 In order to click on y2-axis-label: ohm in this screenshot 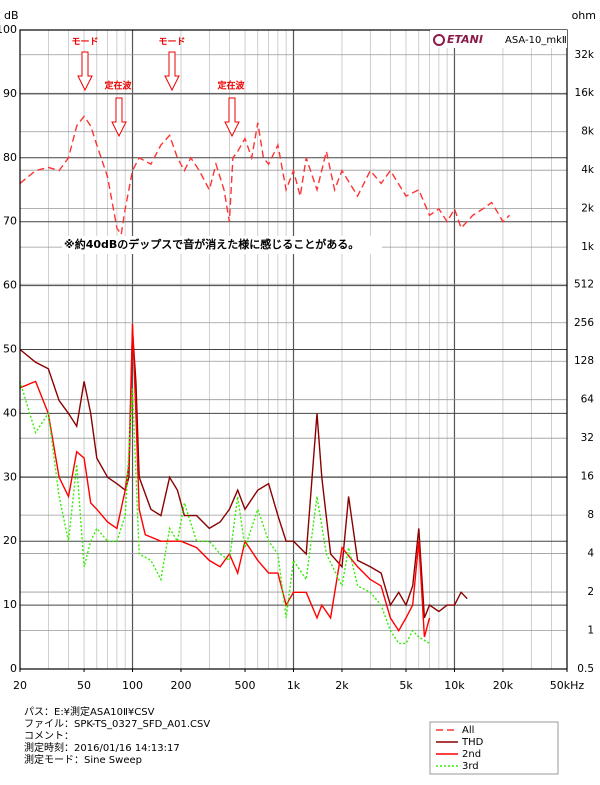, I will do `click(584, 15)`.